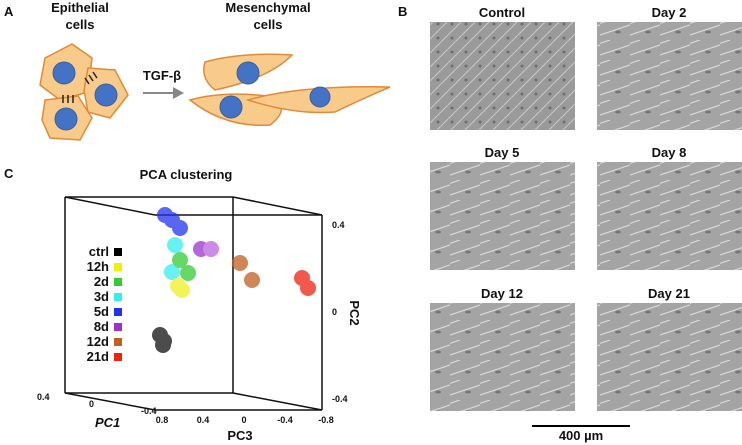 The height and width of the screenshot is (445, 742). Describe the element at coordinates (354, 312) in the screenshot. I see `axis-label: PC2` at that location.